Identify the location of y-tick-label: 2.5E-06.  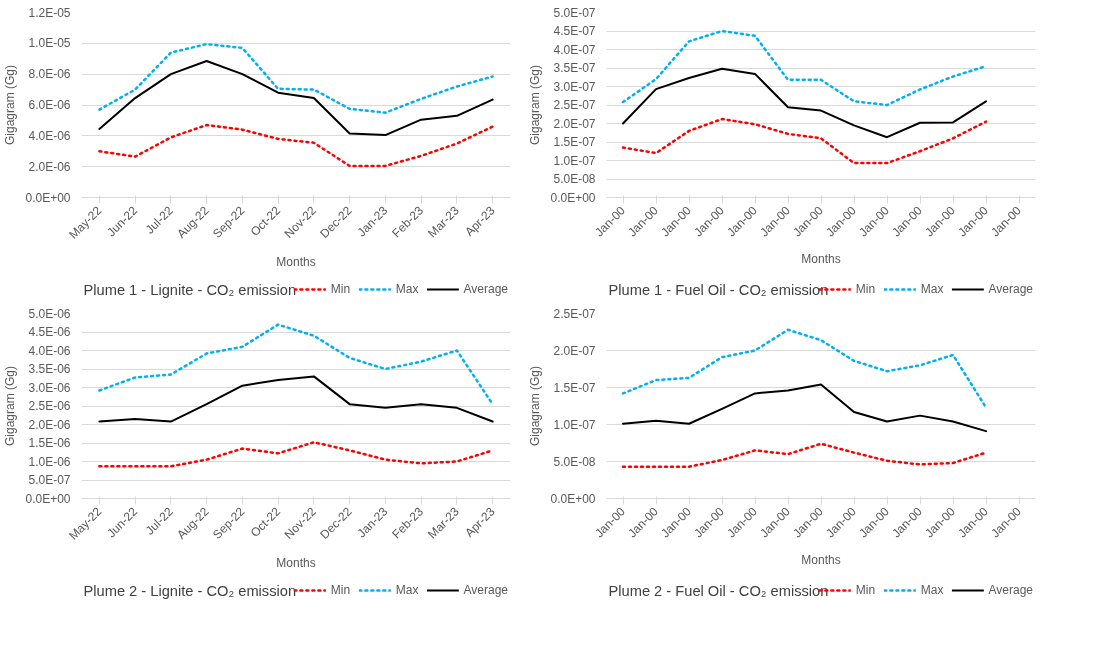
(49, 406).